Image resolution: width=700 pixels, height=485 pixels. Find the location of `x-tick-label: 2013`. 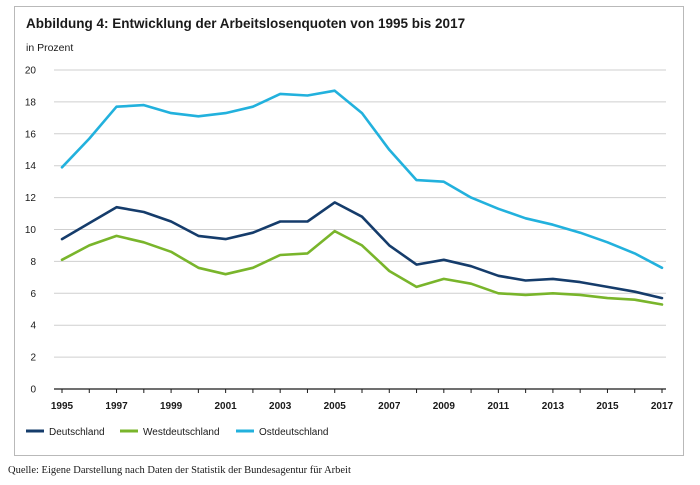

x-tick-label: 2013 is located at coordinates (553, 406).